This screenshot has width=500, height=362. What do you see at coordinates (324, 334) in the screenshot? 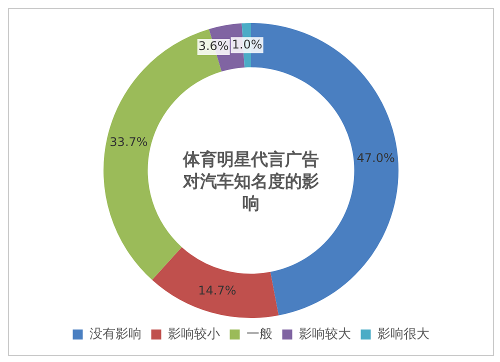
I see `legend-label: 影响较大` at bounding box center [324, 334].